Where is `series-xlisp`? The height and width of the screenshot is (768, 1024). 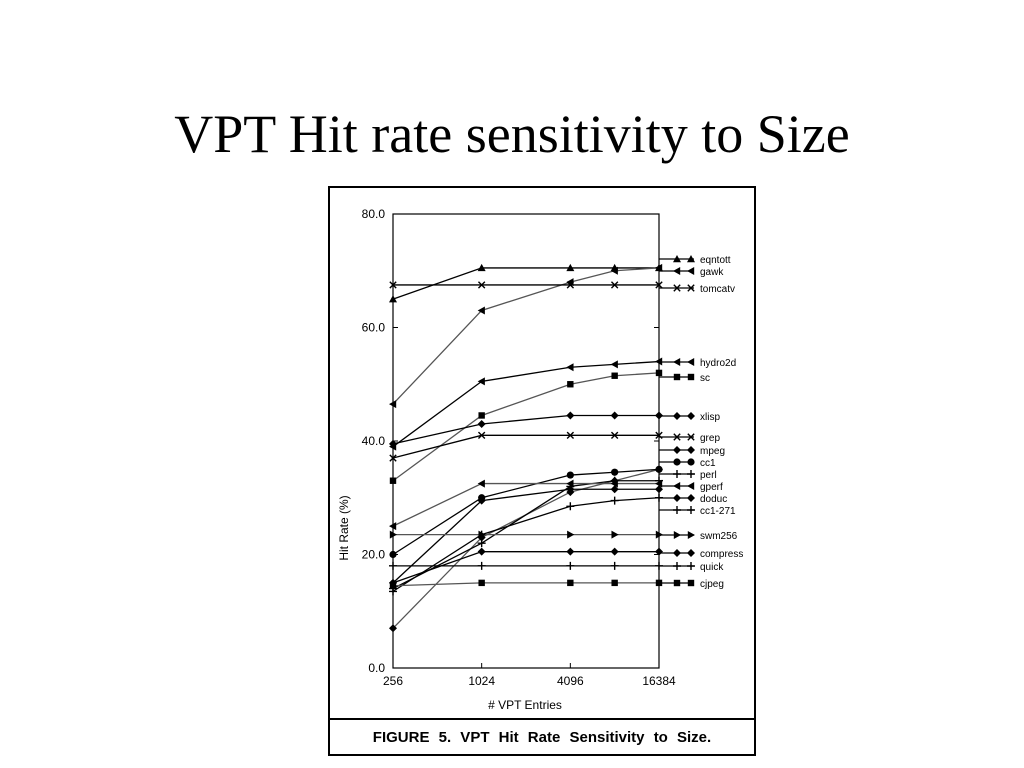
series-xlisp is located at coordinates (526, 429).